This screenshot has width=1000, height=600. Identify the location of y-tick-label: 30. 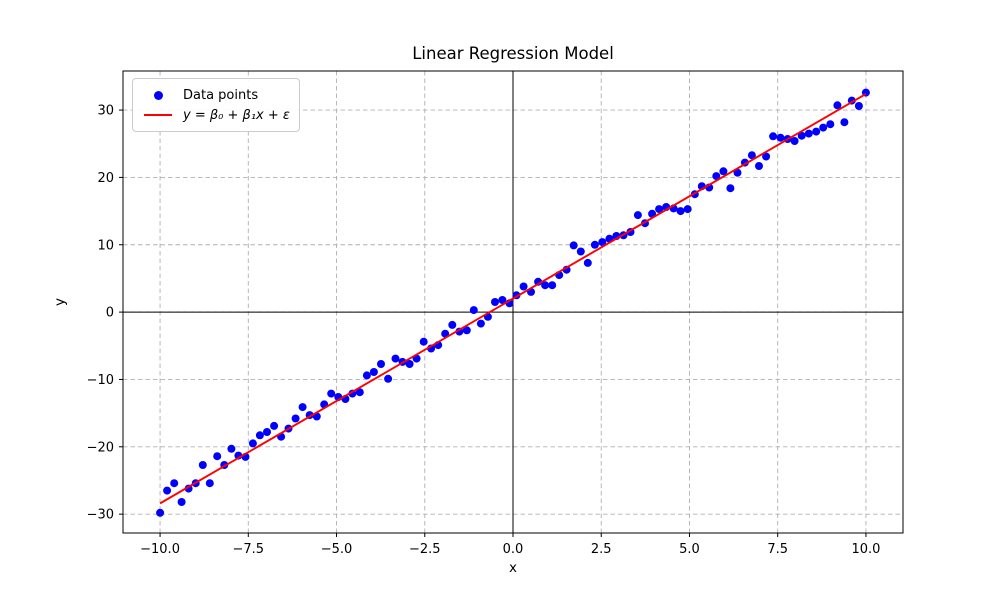
(105, 111).